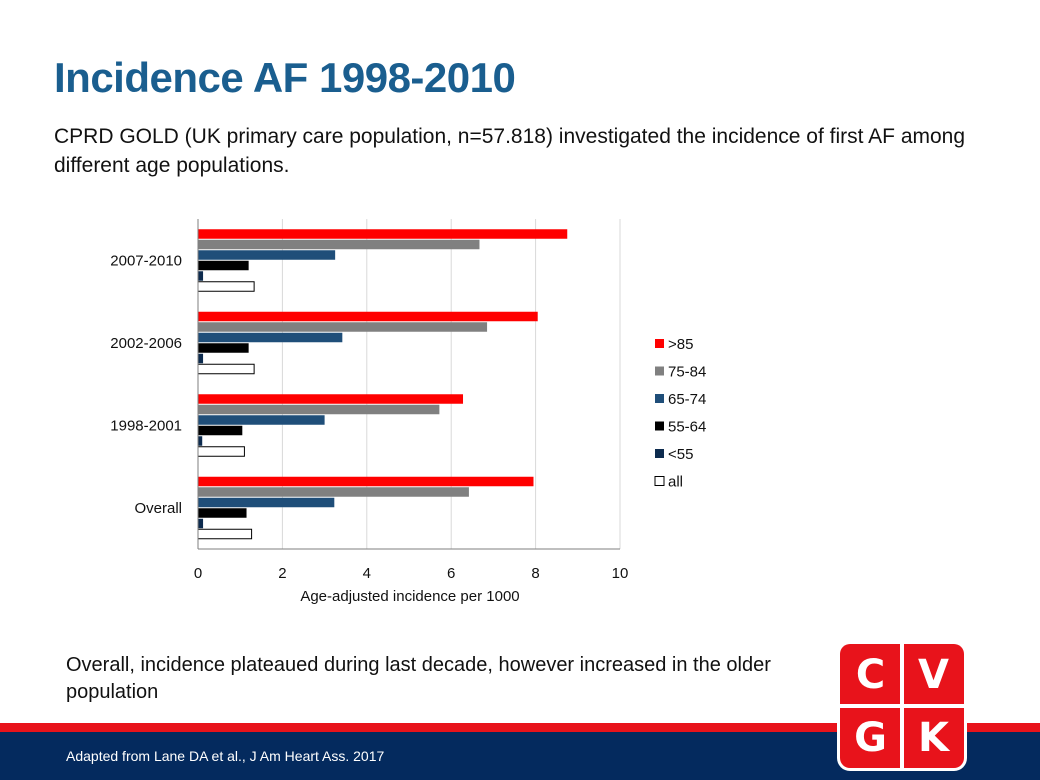  What do you see at coordinates (870, 674) in the screenshot?
I see `logo-letter-c: C` at bounding box center [870, 674].